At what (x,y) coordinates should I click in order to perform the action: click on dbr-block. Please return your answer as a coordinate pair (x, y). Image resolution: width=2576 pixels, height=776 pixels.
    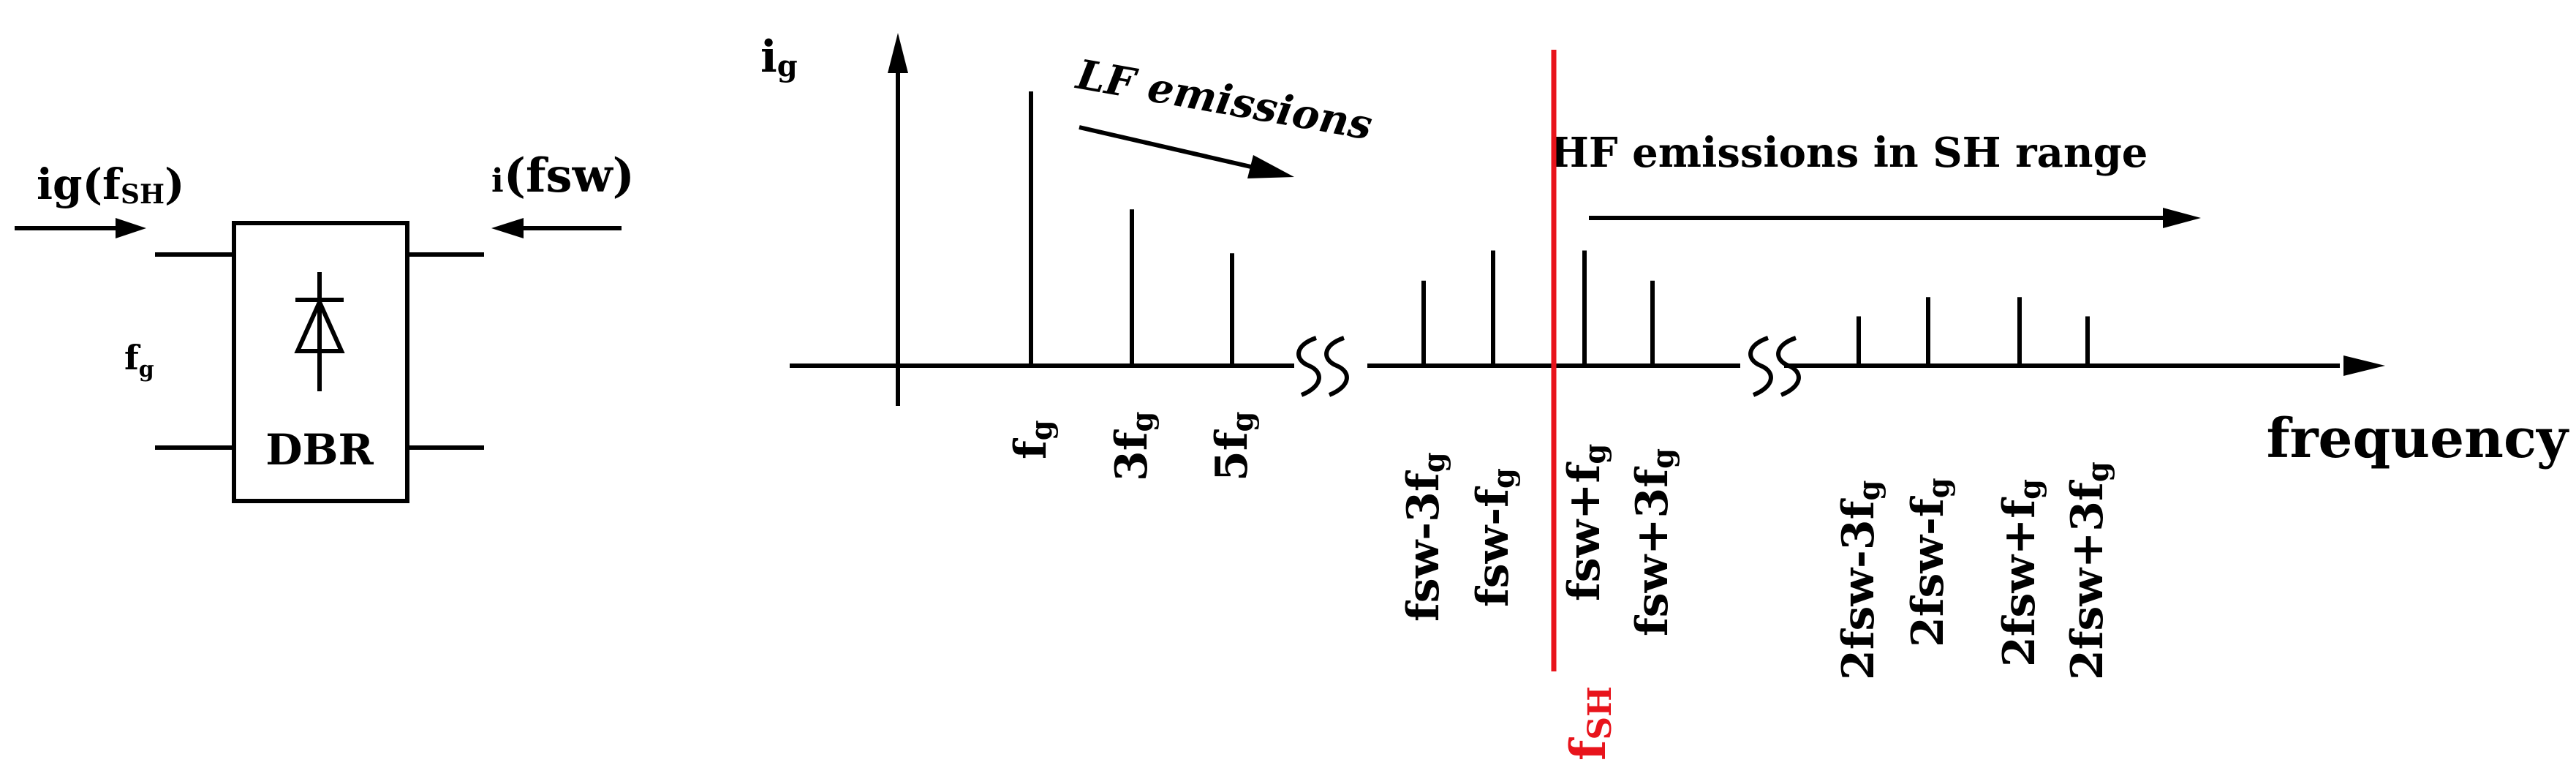
    Looking at the image, I should click on (320, 362).